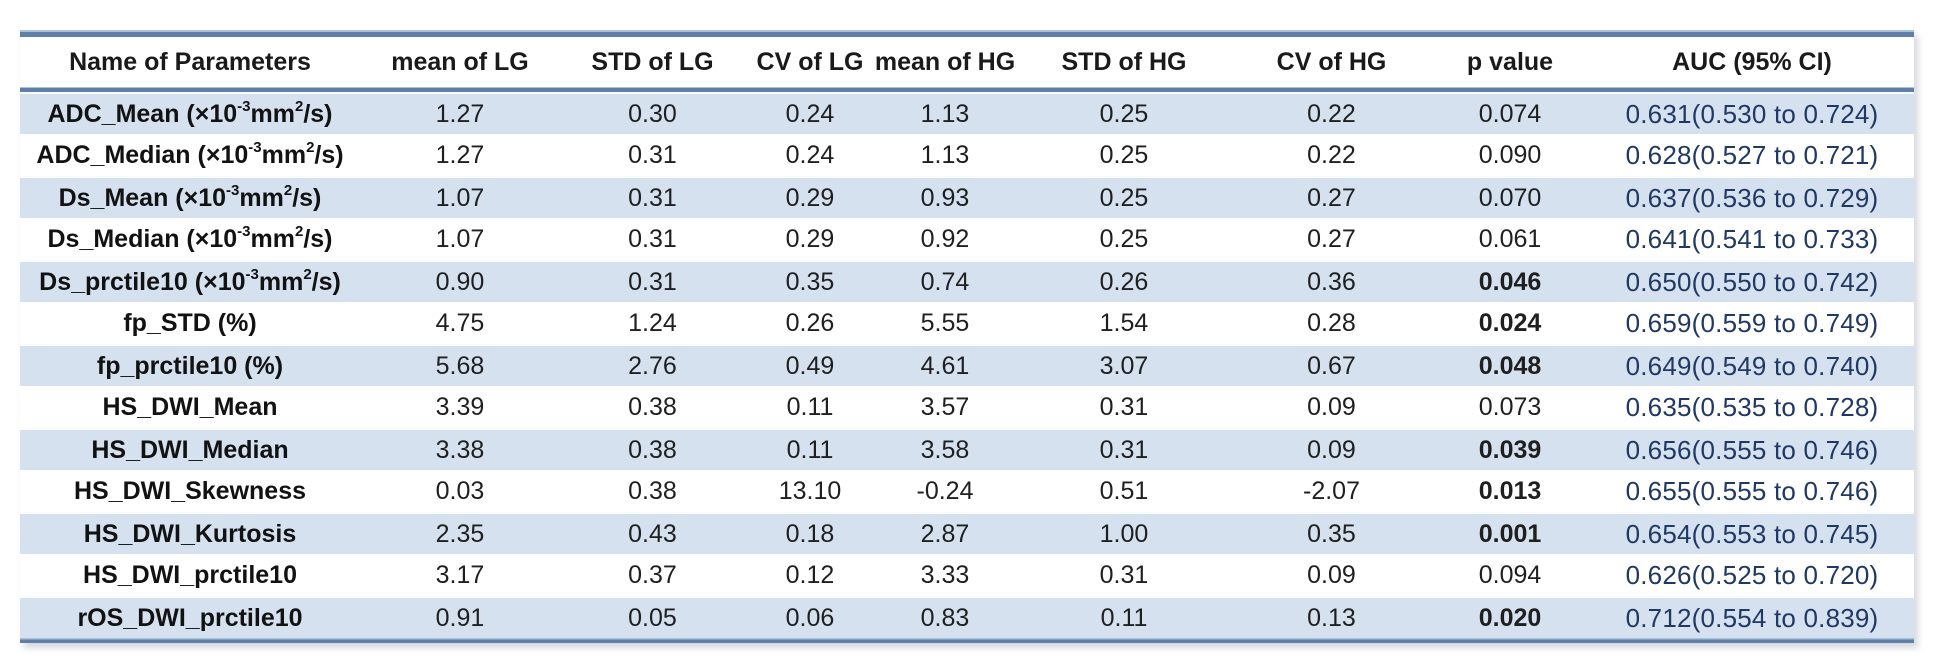 The width and height of the screenshot is (1934, 669). What do you see at coordinates (460, 322) in the screenshot?
I see `value-cell: 4.75` at bounding box center [460, 322].